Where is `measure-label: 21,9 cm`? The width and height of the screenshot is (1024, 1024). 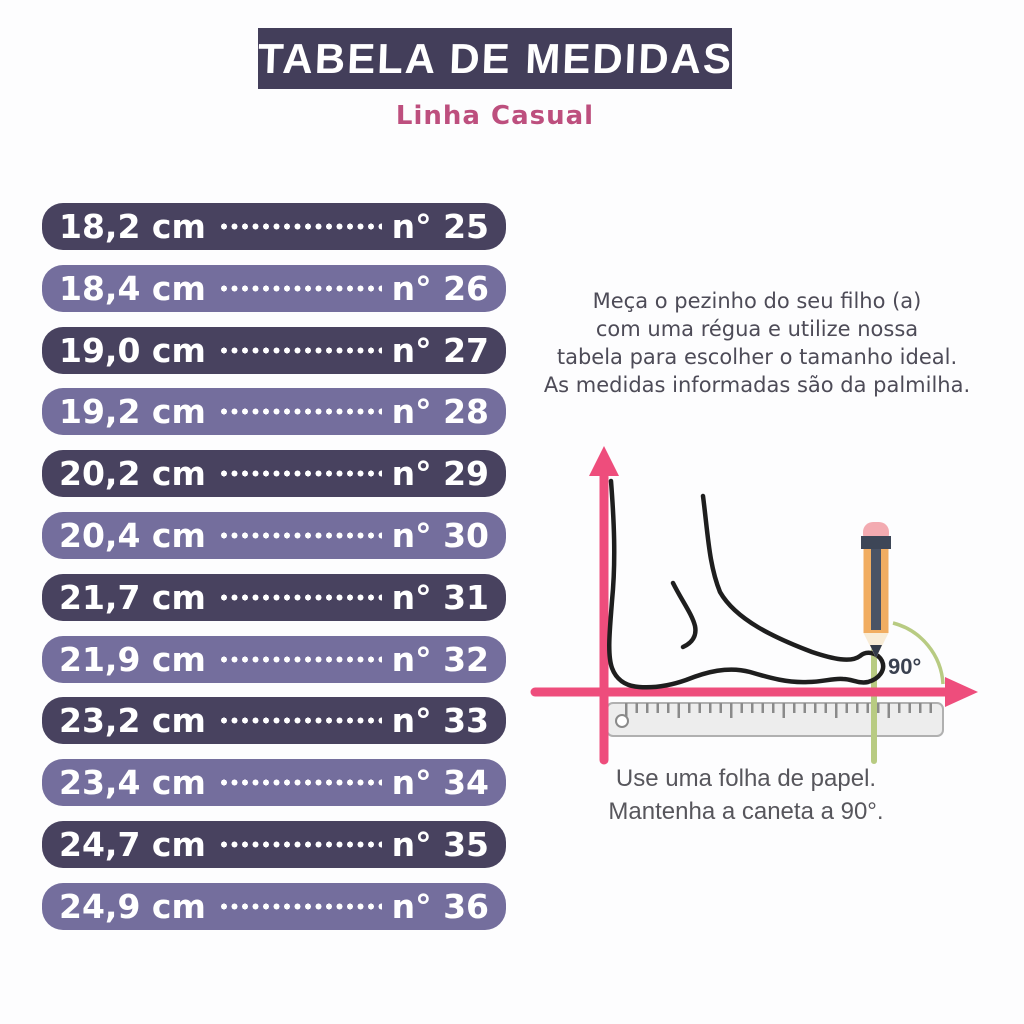
measure-label: 21,9 cm is located at coordinates (132, 659).